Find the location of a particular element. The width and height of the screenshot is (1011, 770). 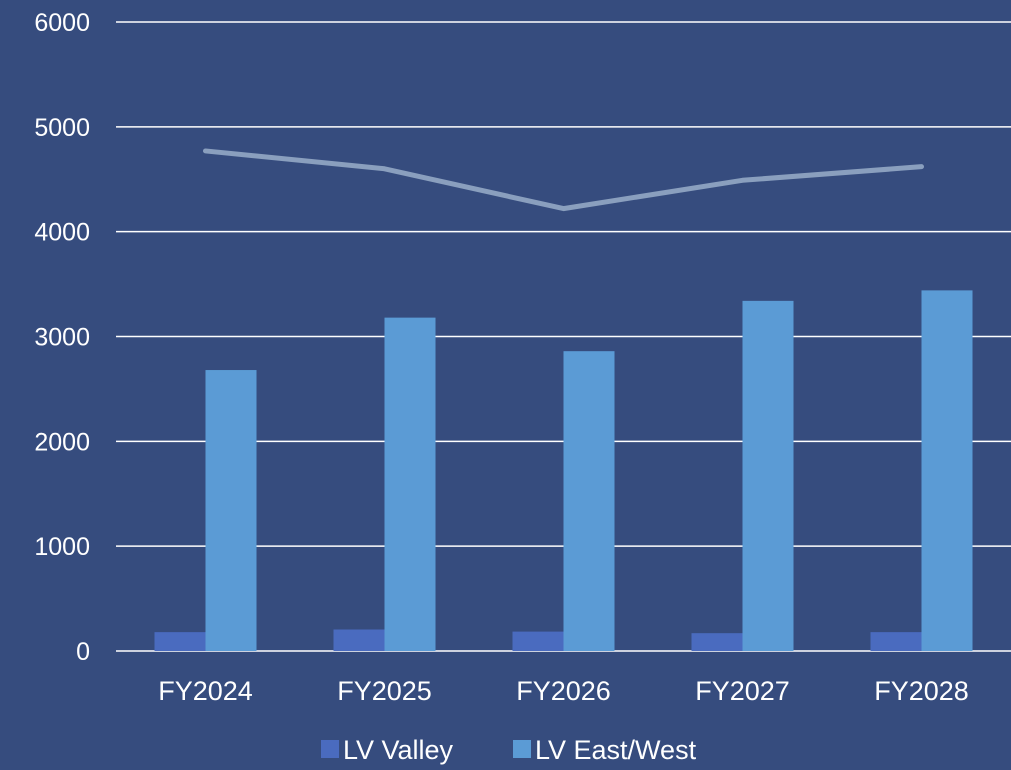

line-series-path is located at coordinates (564, 180).